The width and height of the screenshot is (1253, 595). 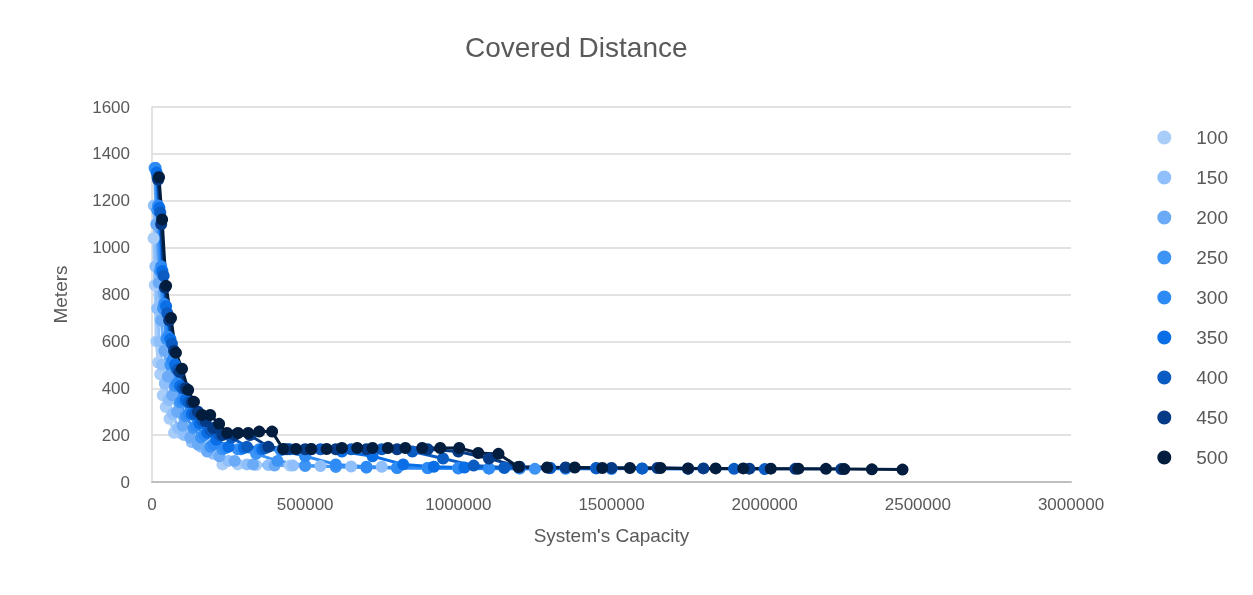 What do you see at coordinates (458, 504) in the screenshot?
I see `x-tick-label: 1000000` at bounding box center [458, 504].